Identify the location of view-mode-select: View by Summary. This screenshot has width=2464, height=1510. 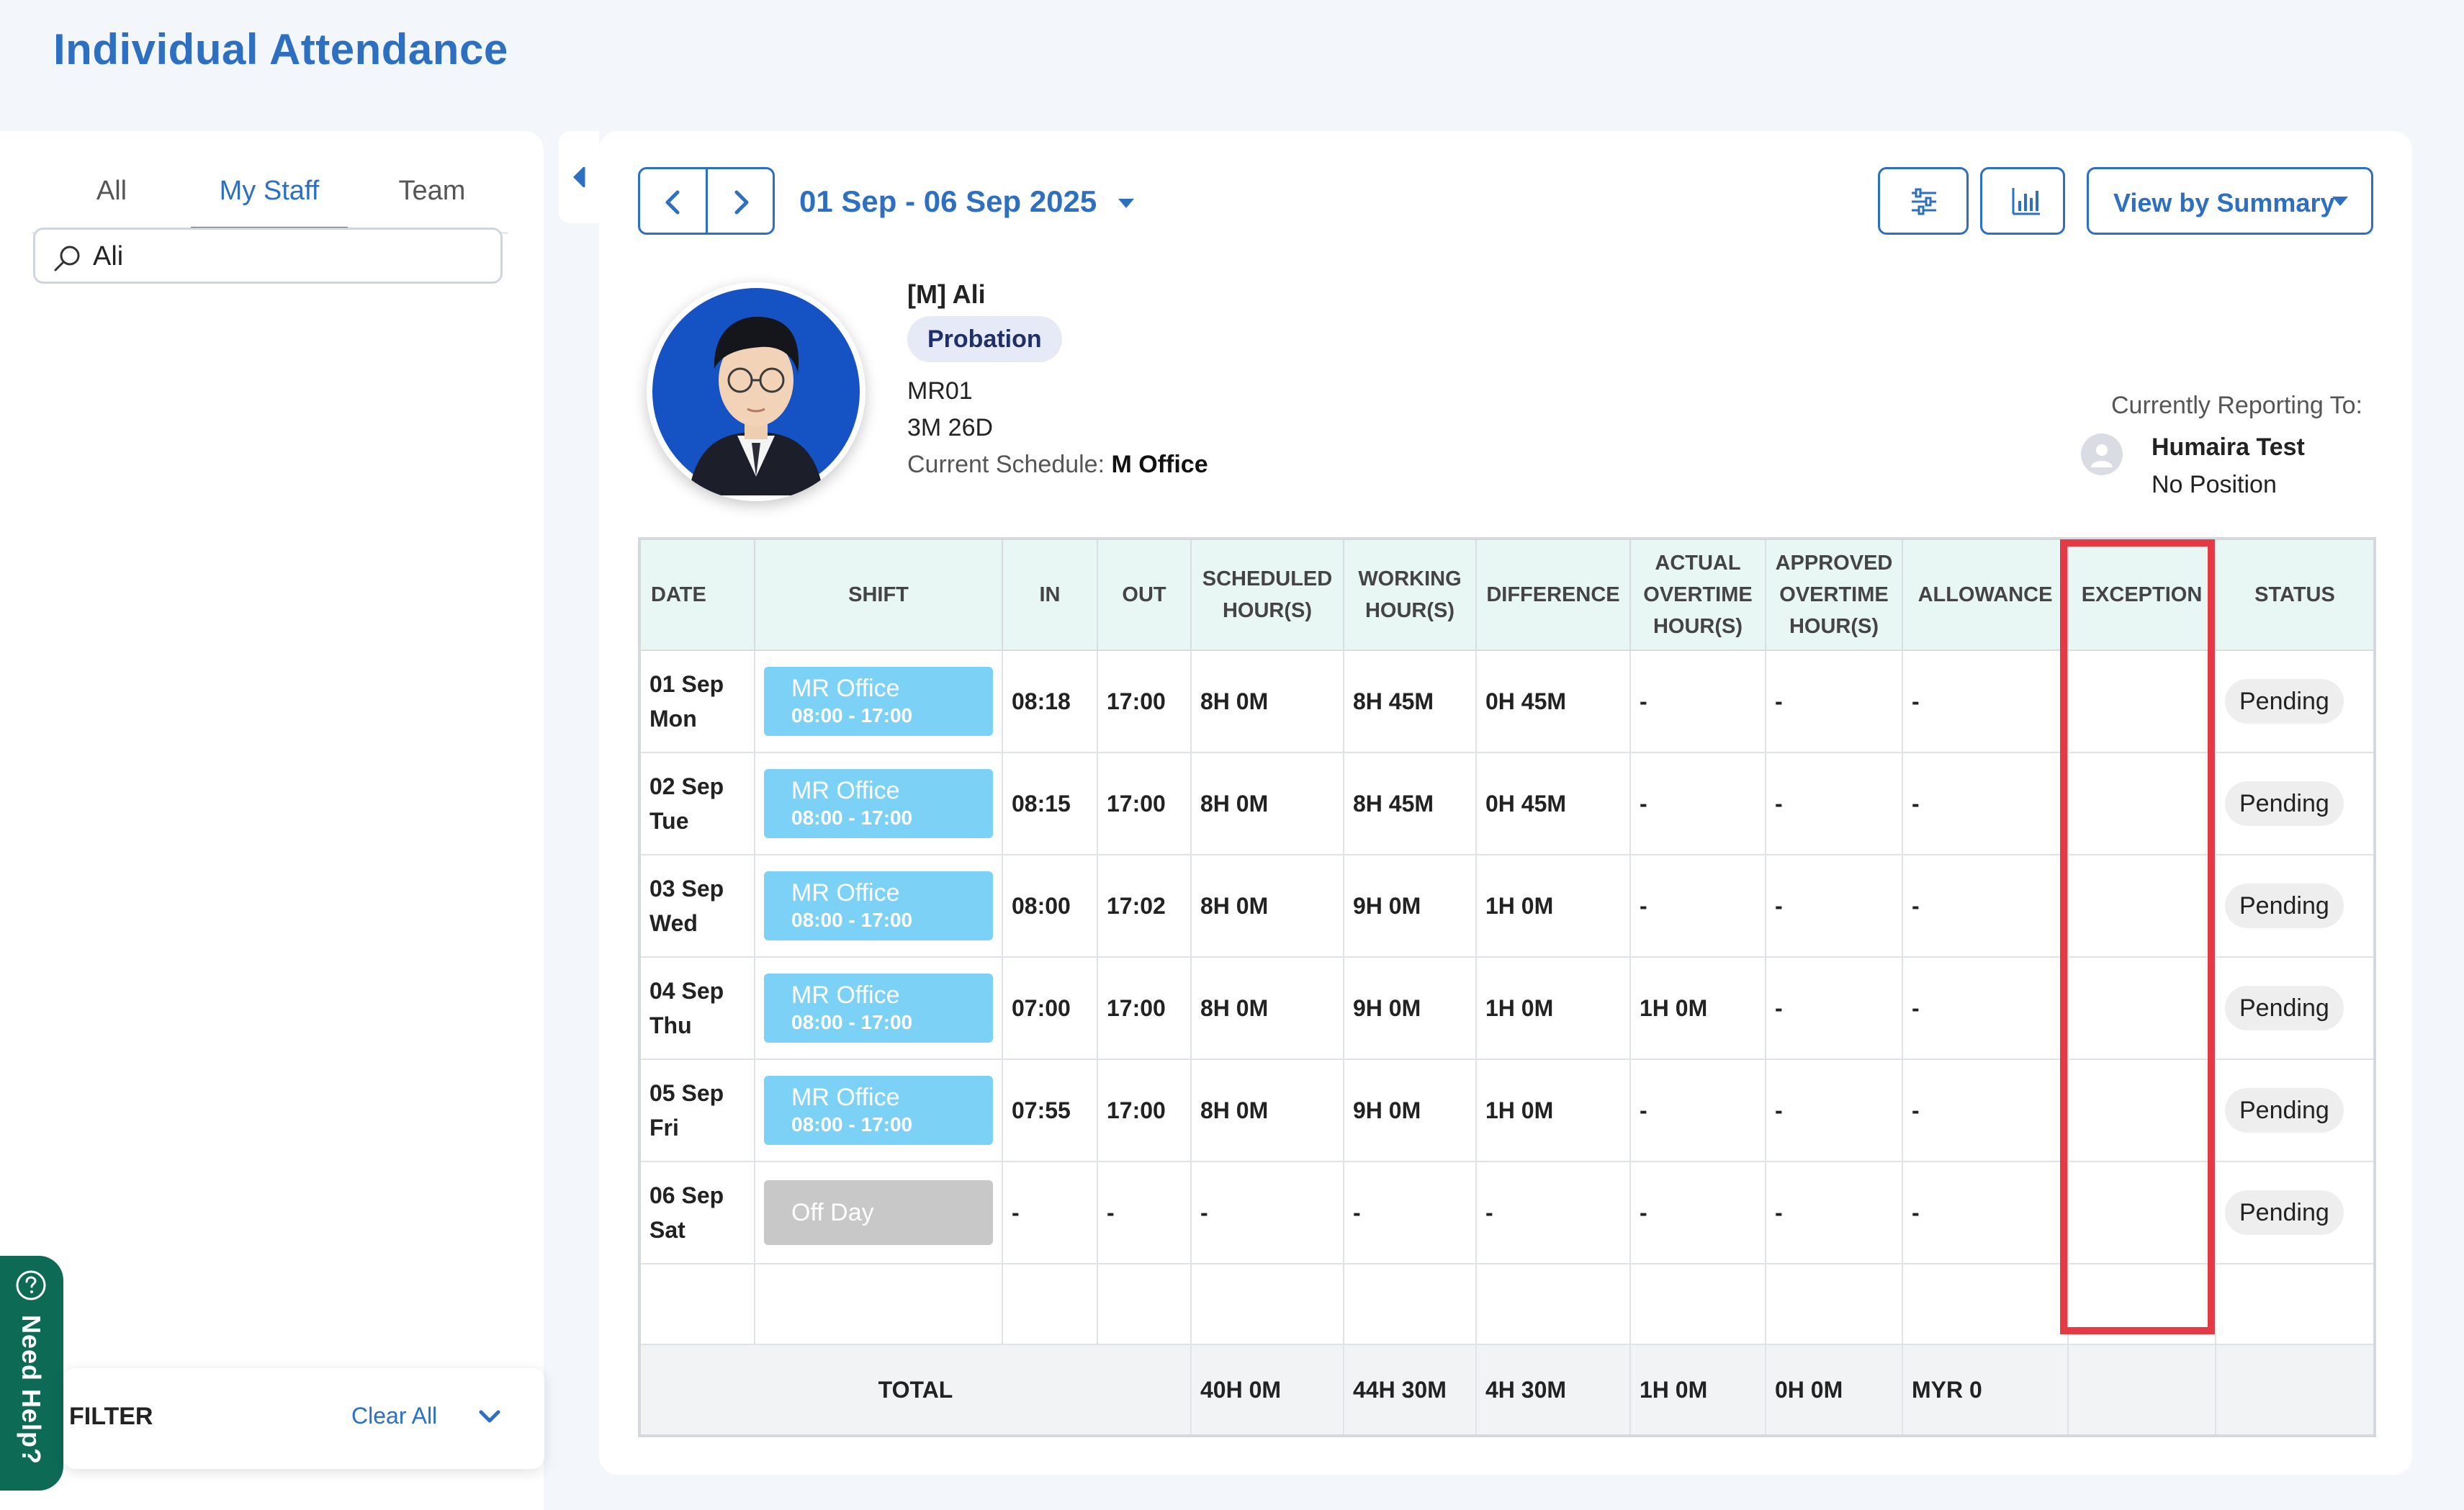
(2230, 201).